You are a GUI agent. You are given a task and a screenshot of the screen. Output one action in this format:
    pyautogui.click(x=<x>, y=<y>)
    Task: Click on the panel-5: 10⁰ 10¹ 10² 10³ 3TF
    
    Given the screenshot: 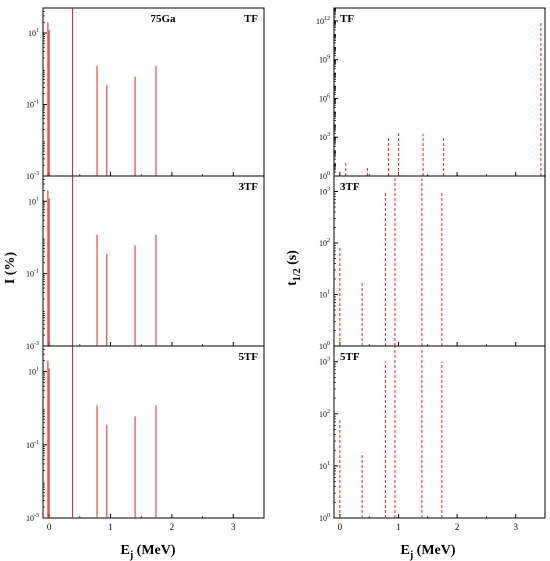 What is the action you would take?
    pyautogui.click(x=432, y=263)
    